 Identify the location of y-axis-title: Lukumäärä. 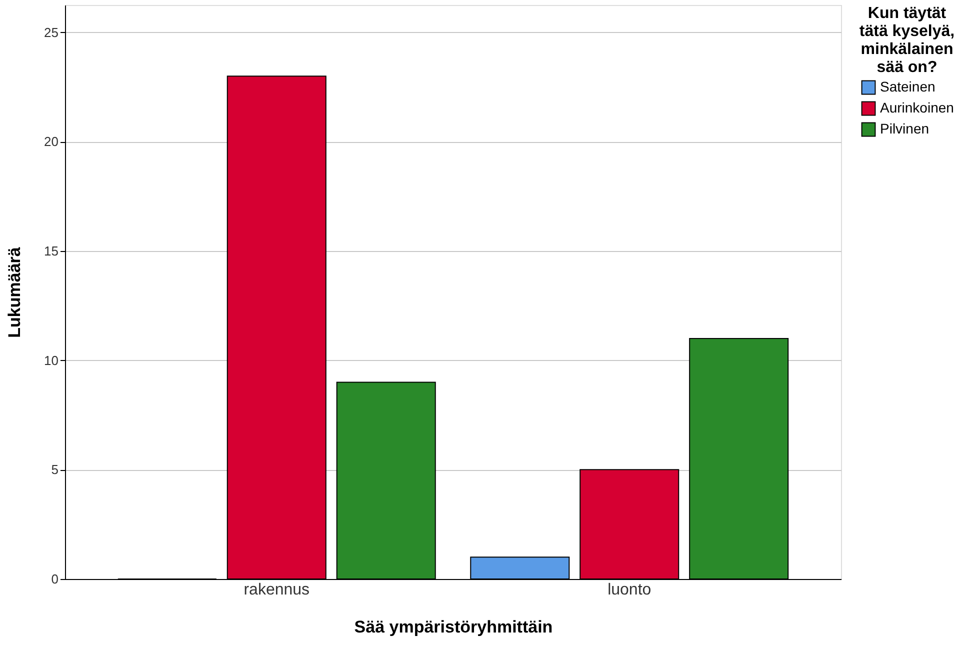
(14, 292).